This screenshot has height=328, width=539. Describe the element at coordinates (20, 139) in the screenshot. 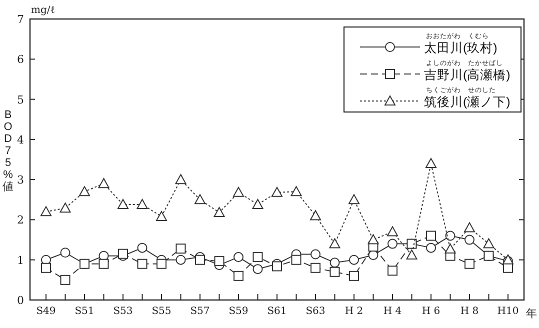

I see `y-tick-label: 4` at that location.